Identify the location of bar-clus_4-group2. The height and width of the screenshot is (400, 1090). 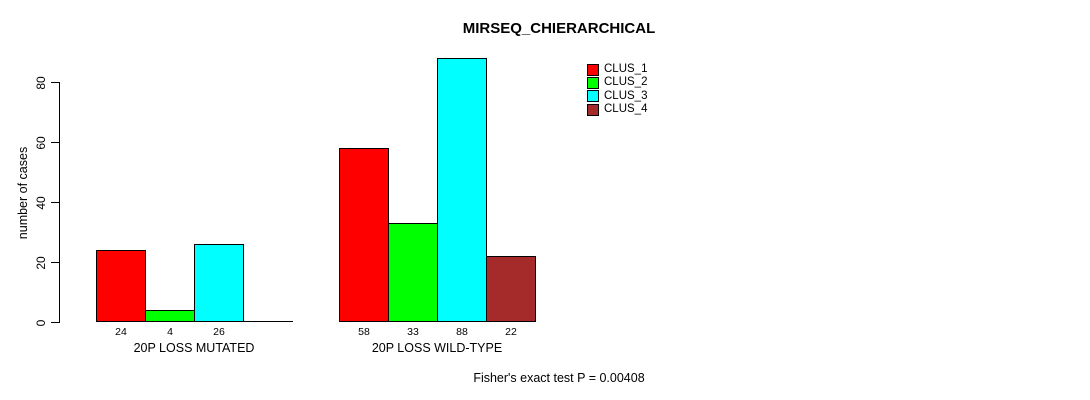
(511, 289).